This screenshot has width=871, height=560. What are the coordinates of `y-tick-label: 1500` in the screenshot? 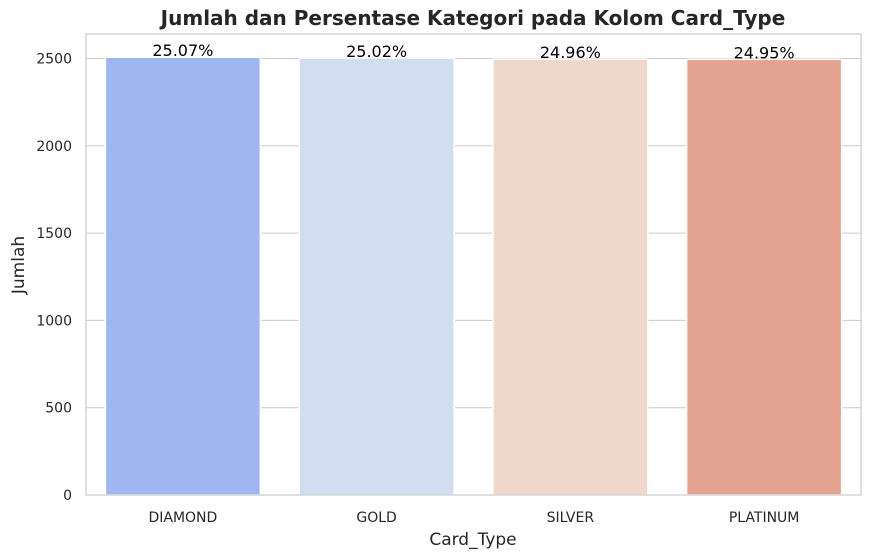 It's located at (54, 234).